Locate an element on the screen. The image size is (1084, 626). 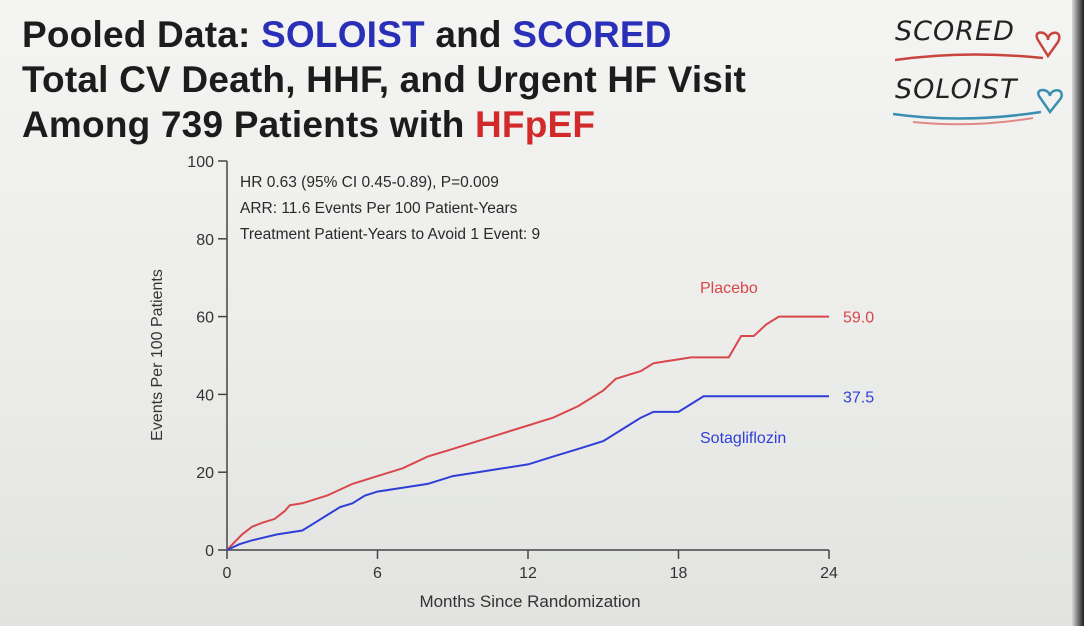
scored-swoosh-icon is located at coordinates (969, 57).